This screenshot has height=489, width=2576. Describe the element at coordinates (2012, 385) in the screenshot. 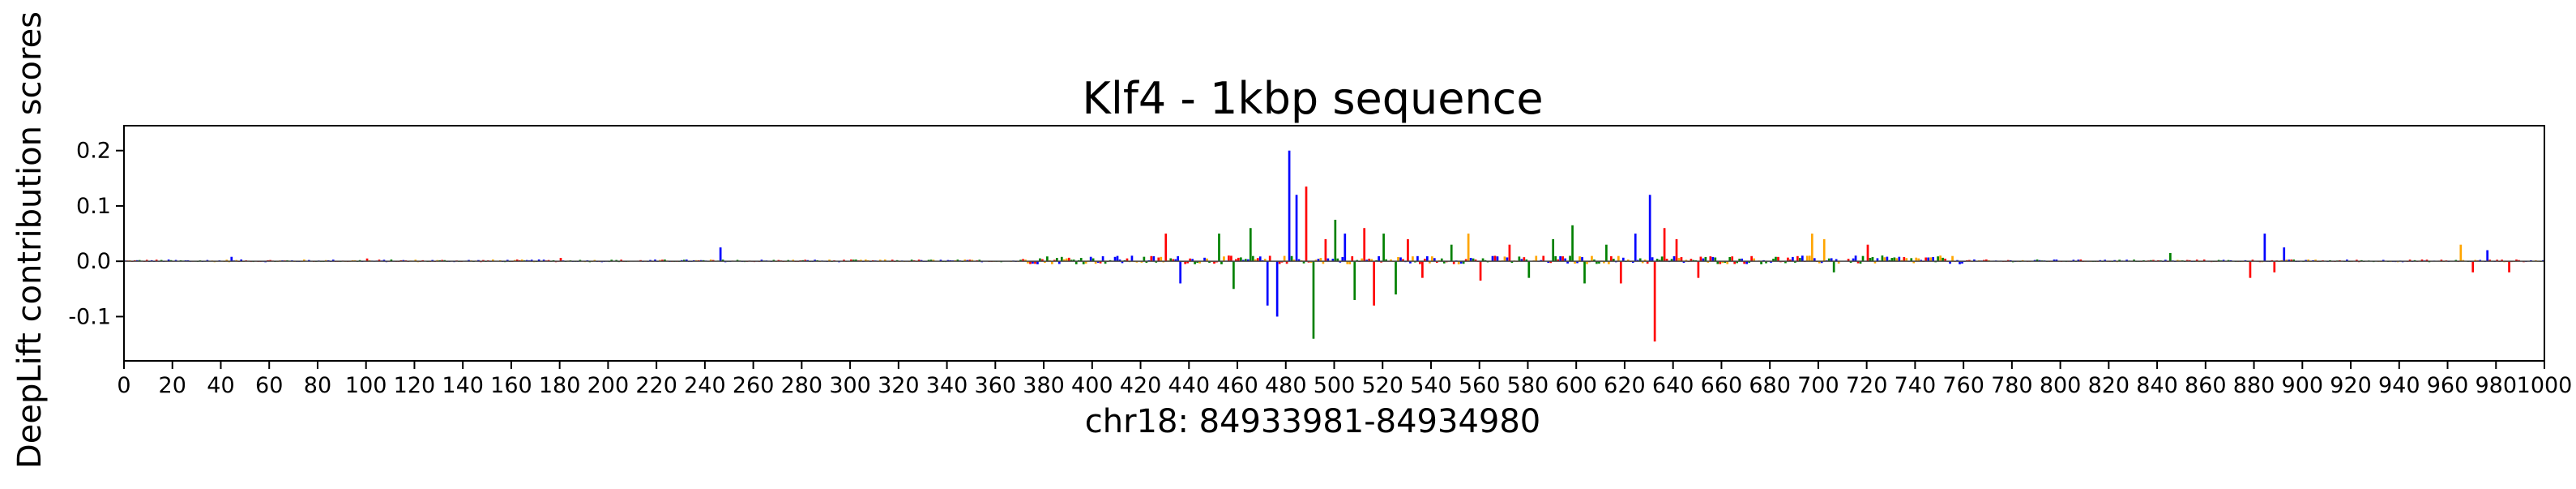

I see `x-tick-label: 780` at that location.